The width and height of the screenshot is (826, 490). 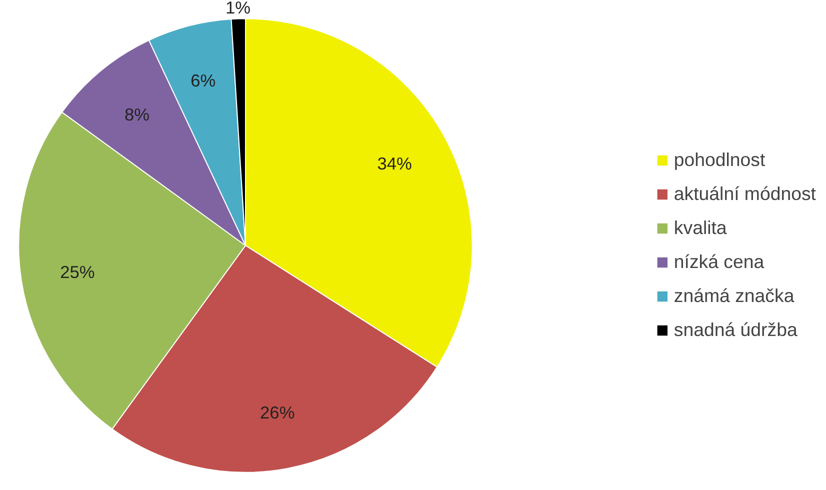 What do you see at coordinates (277, 412) in the screenshot?
I see `data-label: 26%` at bounding box center [277, 412].